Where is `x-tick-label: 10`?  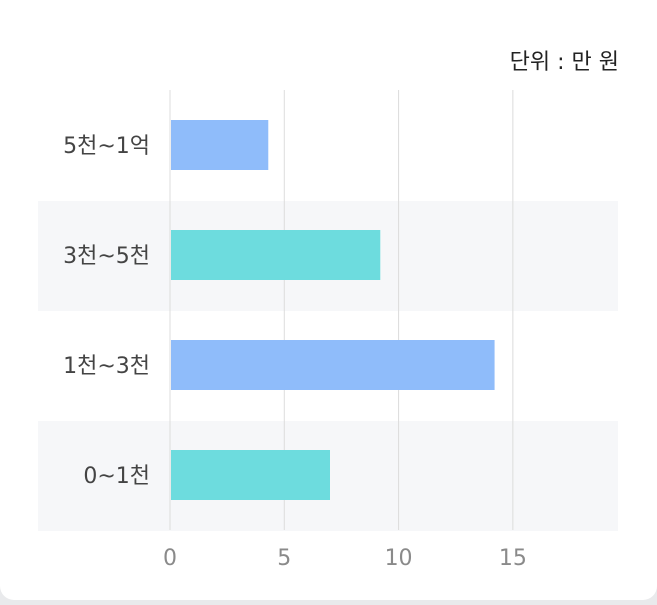 x-tick-label: 10 is located at coordinates (399, 558).